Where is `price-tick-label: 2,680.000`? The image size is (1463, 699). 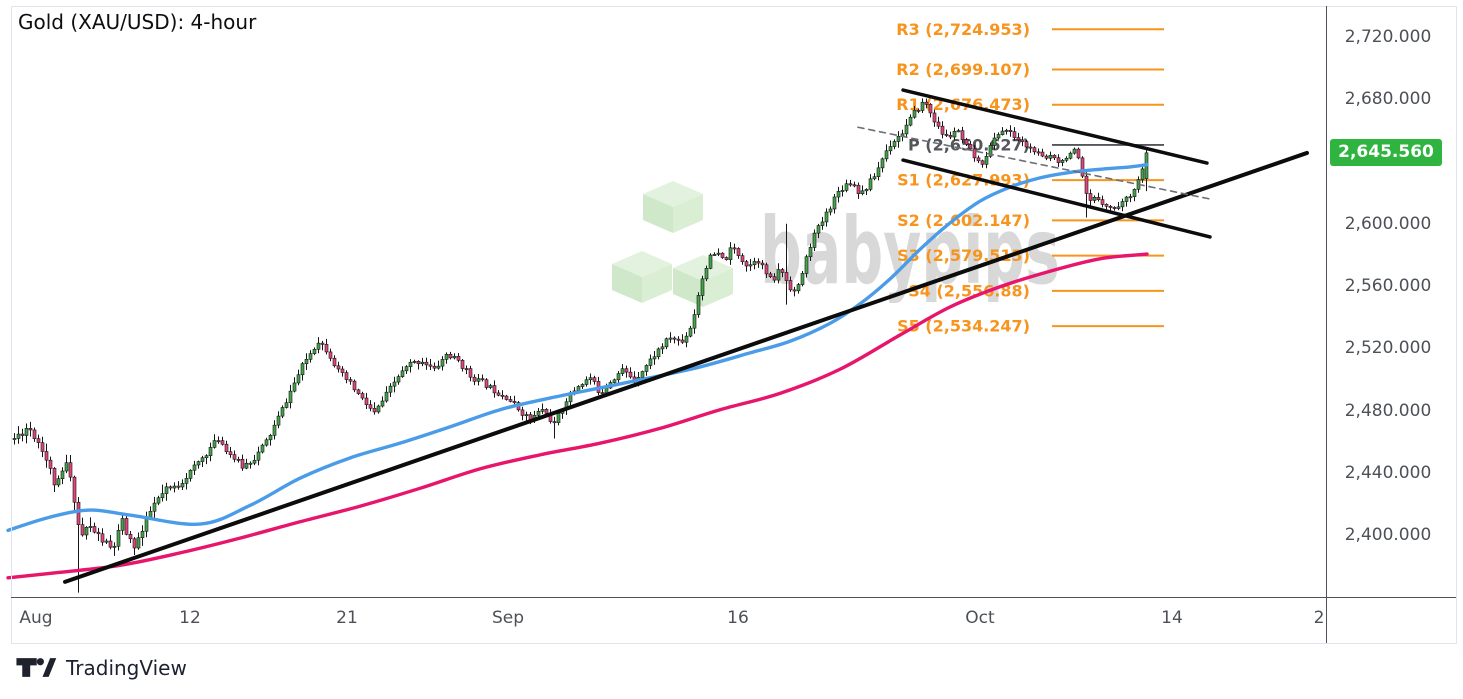 price-tick-label: 2,680.000 is located at coordinates (1388, 99).